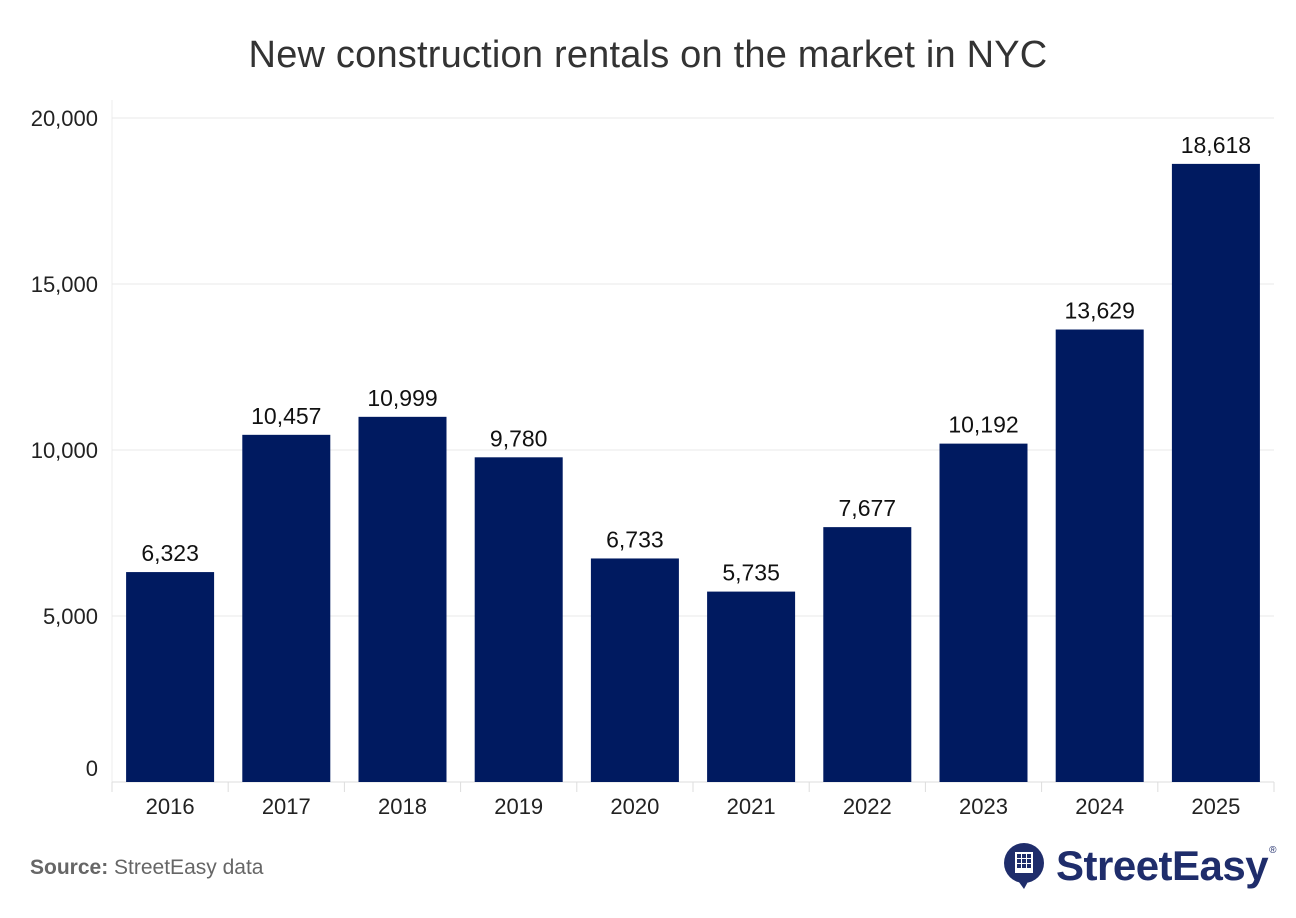  What do you see at coordinates (92, 768) in the screenshot?
I see `y-tick-label: 0` at bounding box center [92, 768].